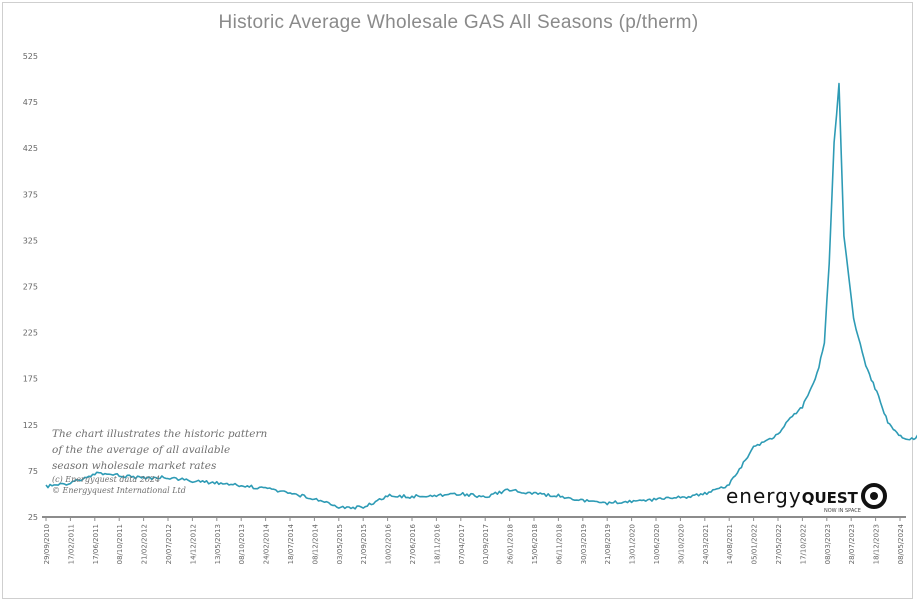  I want to click on x-tick-label: 07/04/2017, so click(462, 544).